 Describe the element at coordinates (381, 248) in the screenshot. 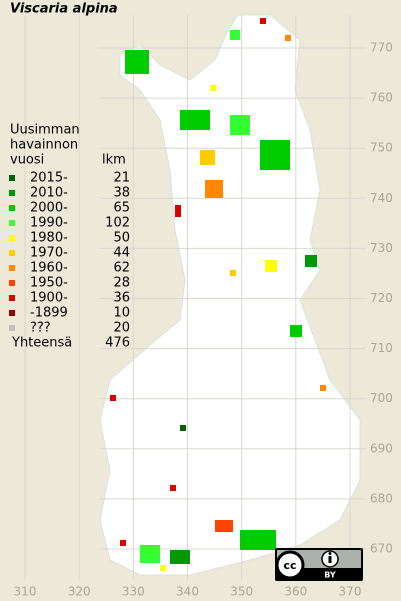

I see `y-axis-label: 730` at that location.